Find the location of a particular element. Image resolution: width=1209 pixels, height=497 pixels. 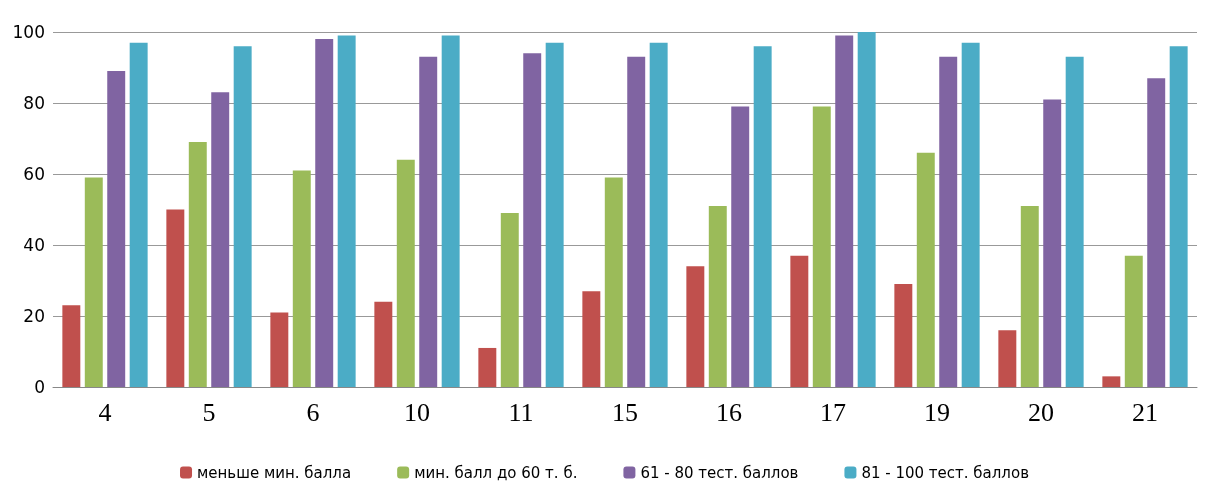

y-tick-label: 60 is located at coordinates (34, 174).